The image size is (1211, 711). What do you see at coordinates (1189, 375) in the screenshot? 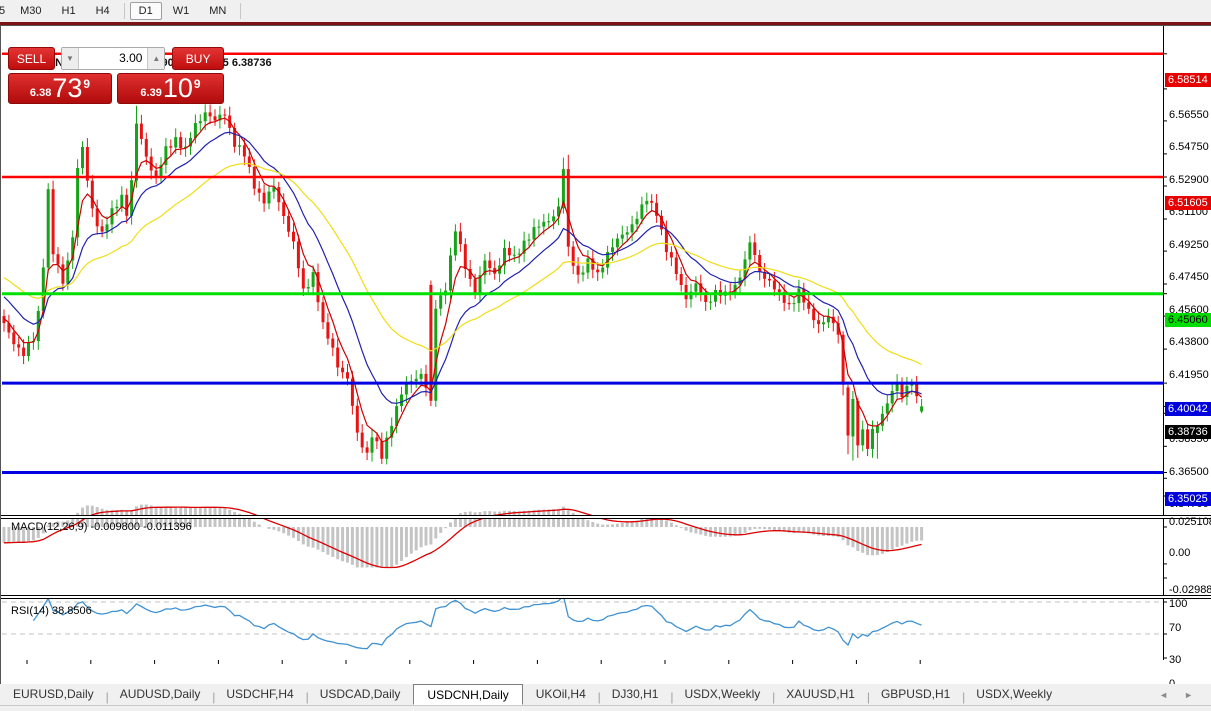
I see `price-axis-label: 6.41950` at bounding box center [1189, 375].